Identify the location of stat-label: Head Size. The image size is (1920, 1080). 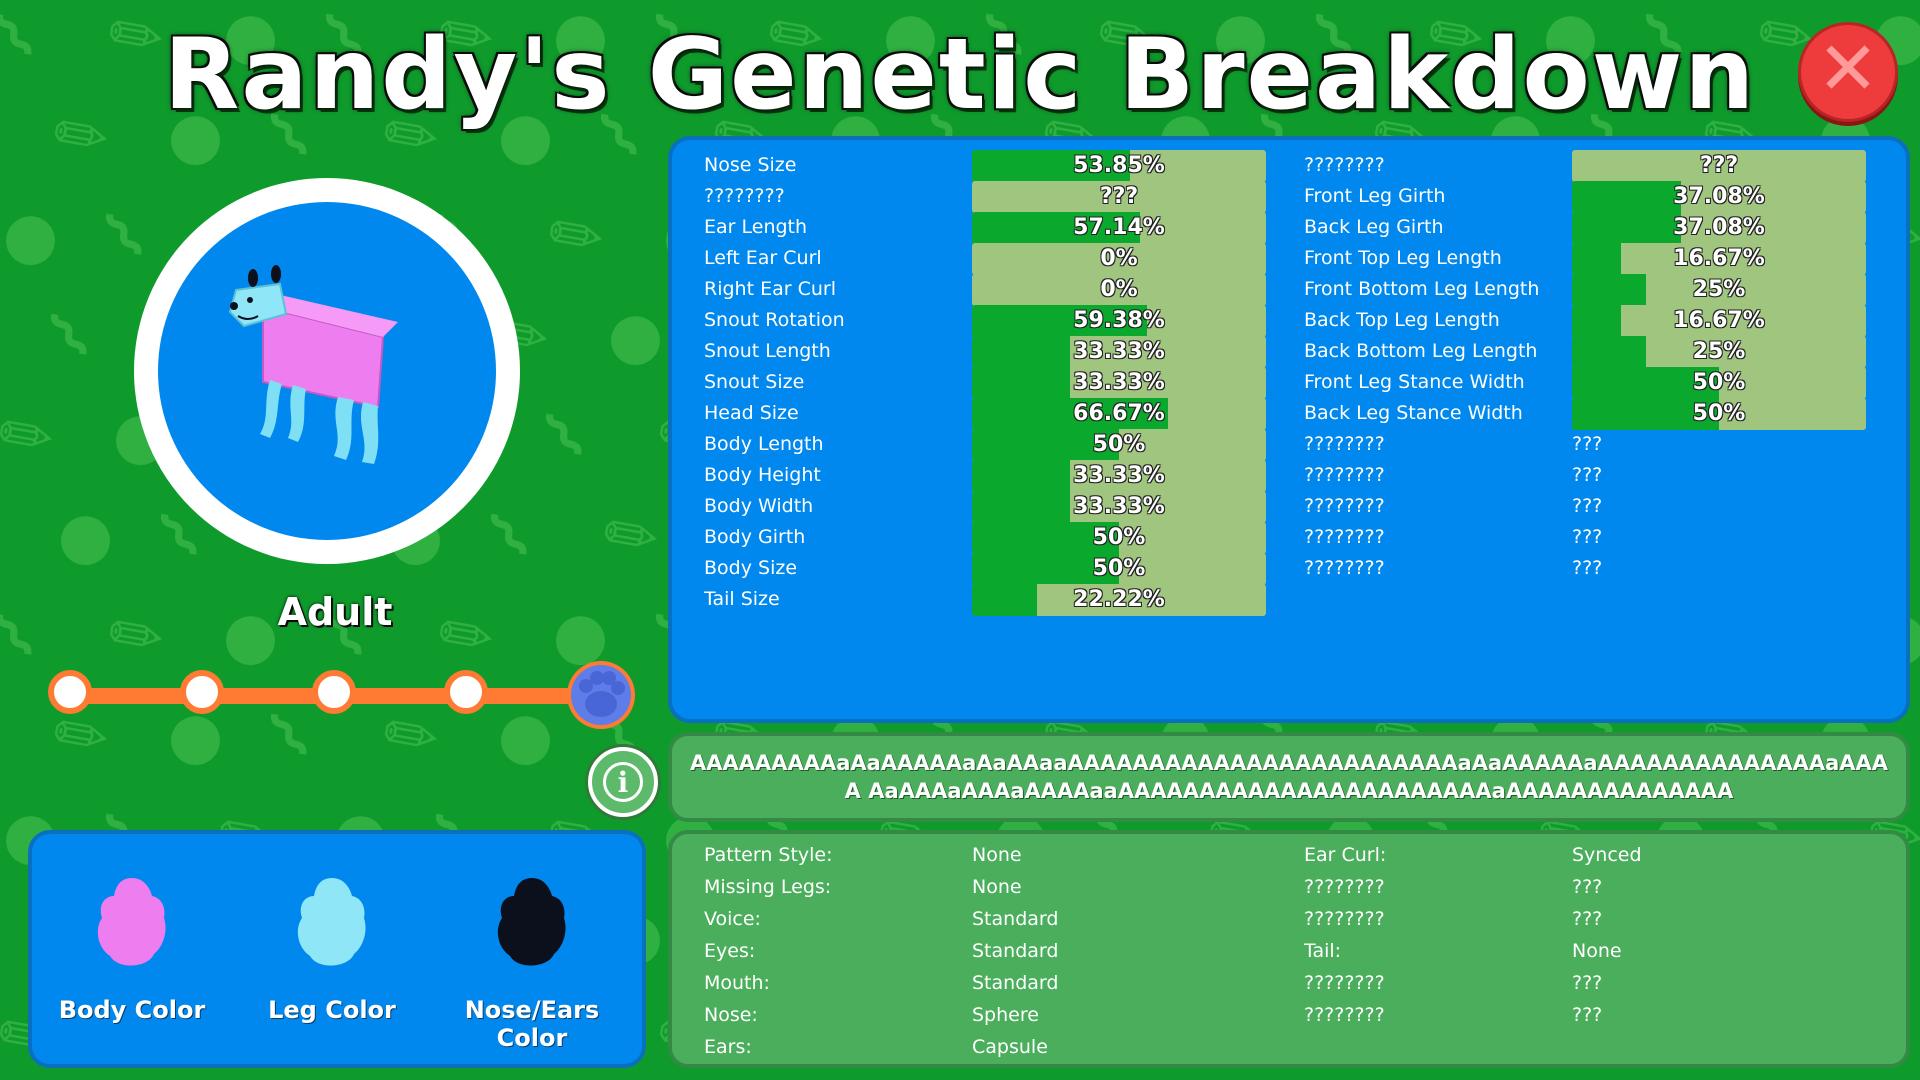
(751, 413).